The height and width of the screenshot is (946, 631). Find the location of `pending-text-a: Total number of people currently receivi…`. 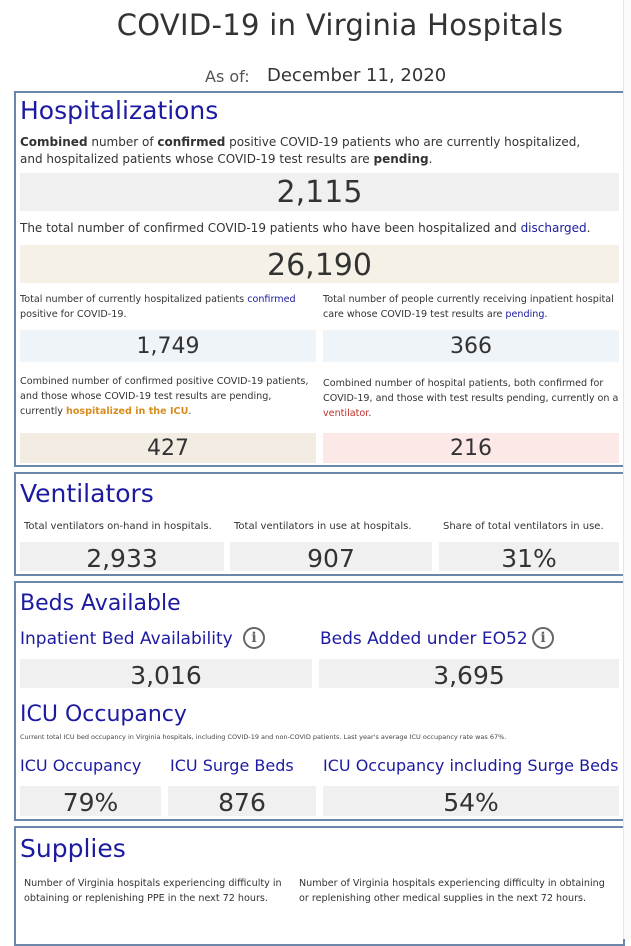

pending-text-a: Total number of people currently receivi… is located at coordinates (468, 307).